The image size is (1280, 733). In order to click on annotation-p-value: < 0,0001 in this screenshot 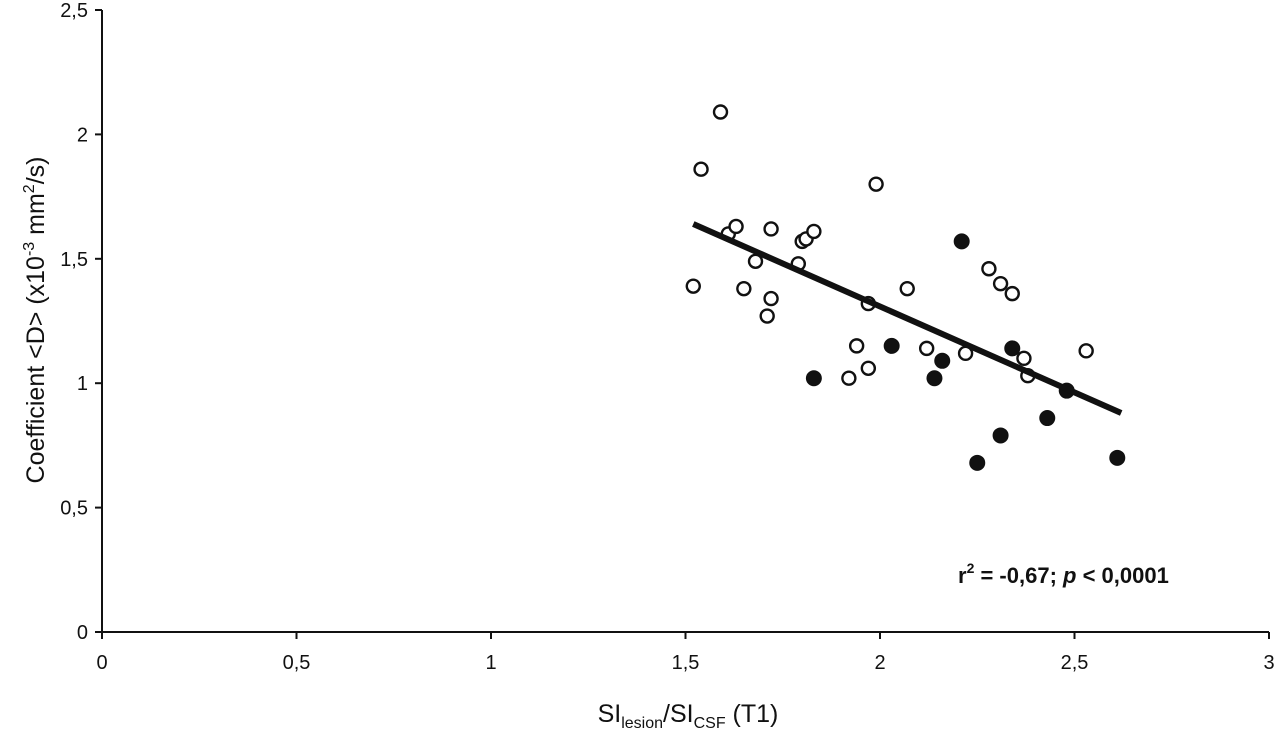, I will do `click(1122, 575)`.